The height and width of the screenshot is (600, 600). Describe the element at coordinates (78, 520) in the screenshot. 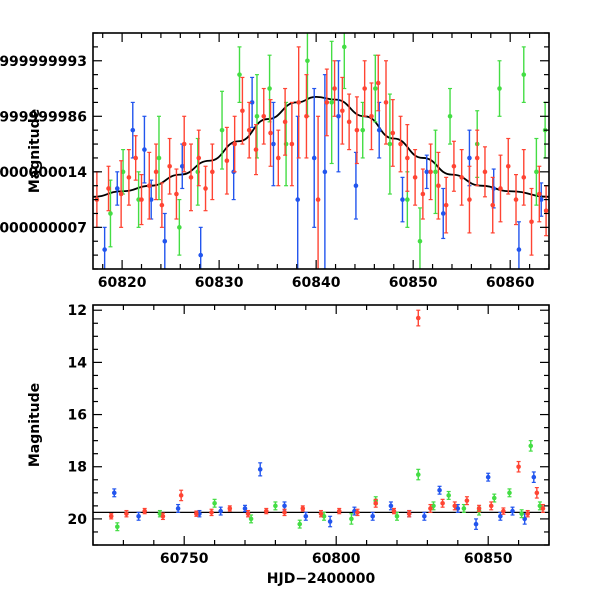

I see `y-tick-label: 20` at that location.